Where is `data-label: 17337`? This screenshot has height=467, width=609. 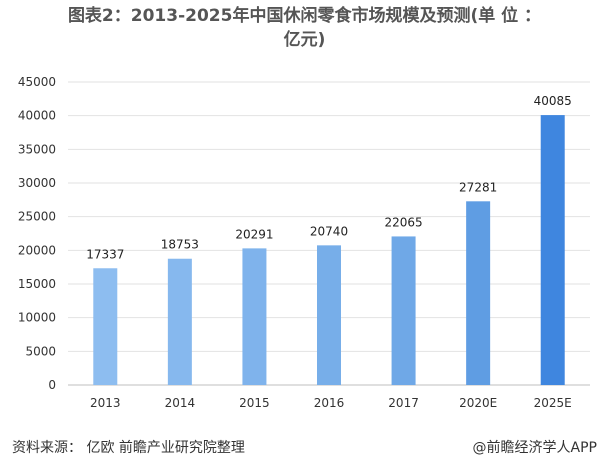 data-label: 17337 is located at coordinates (105, 254).